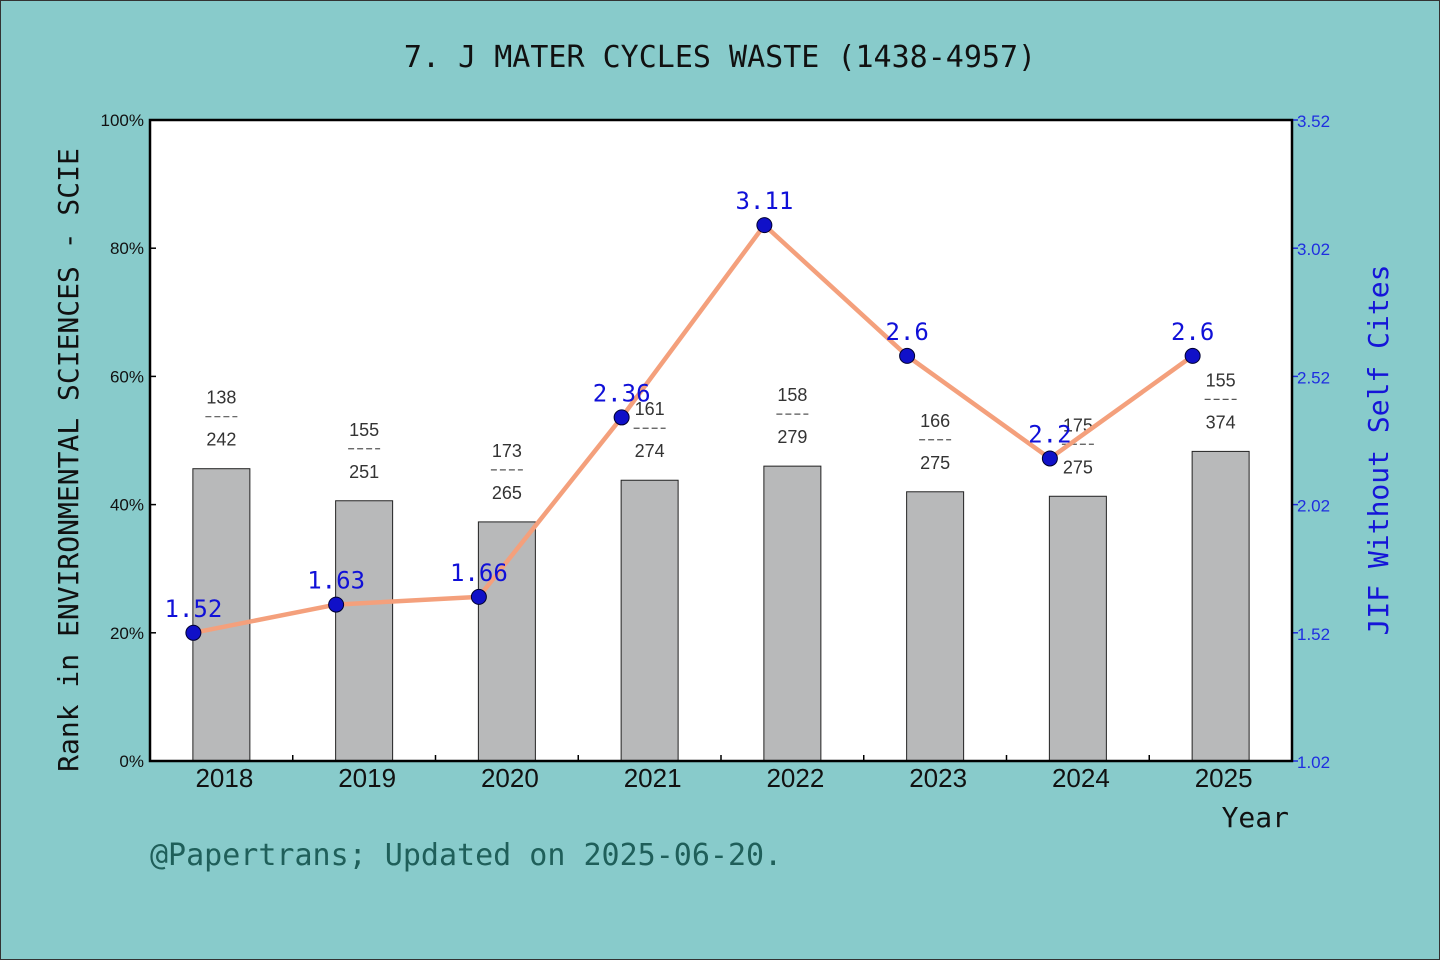 The image size is (1440, 960). Describe the element at coordinates (193, 609) in the screenshot. I see `jif-label-2018: 1.52` at that location.